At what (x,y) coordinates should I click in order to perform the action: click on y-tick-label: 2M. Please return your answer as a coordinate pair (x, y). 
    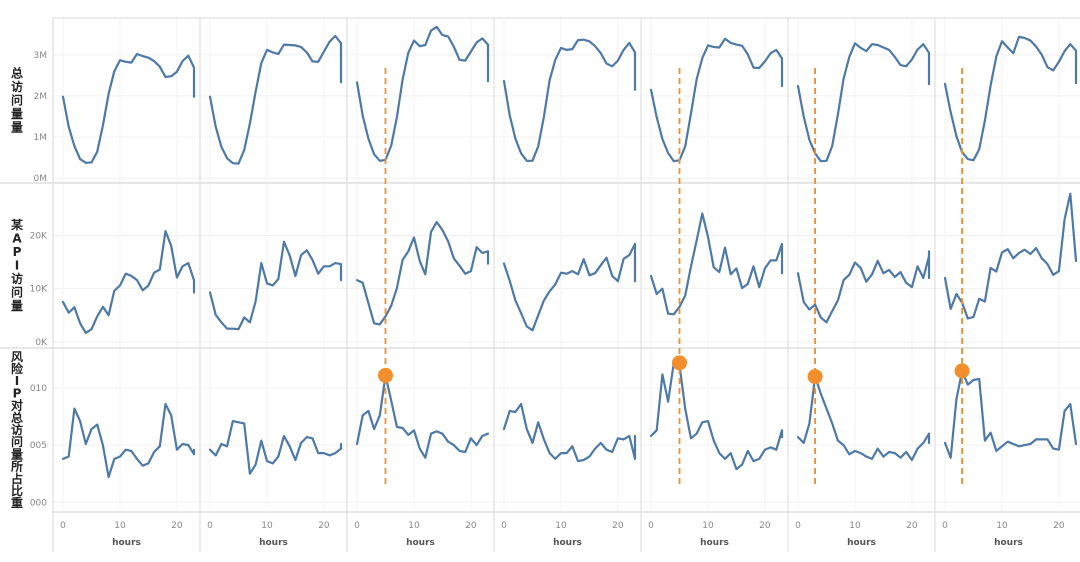
    Looking at the image, I should click on (41, 97).